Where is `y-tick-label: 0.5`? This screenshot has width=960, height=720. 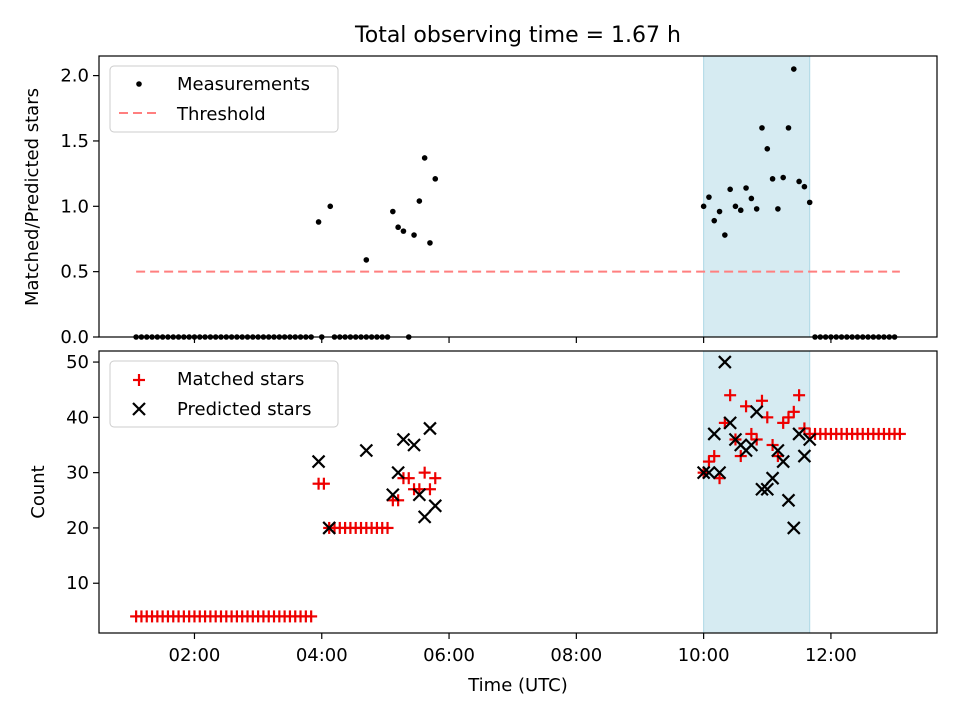 y-tick-label: 0.5 is located at coordinates (74, 272).